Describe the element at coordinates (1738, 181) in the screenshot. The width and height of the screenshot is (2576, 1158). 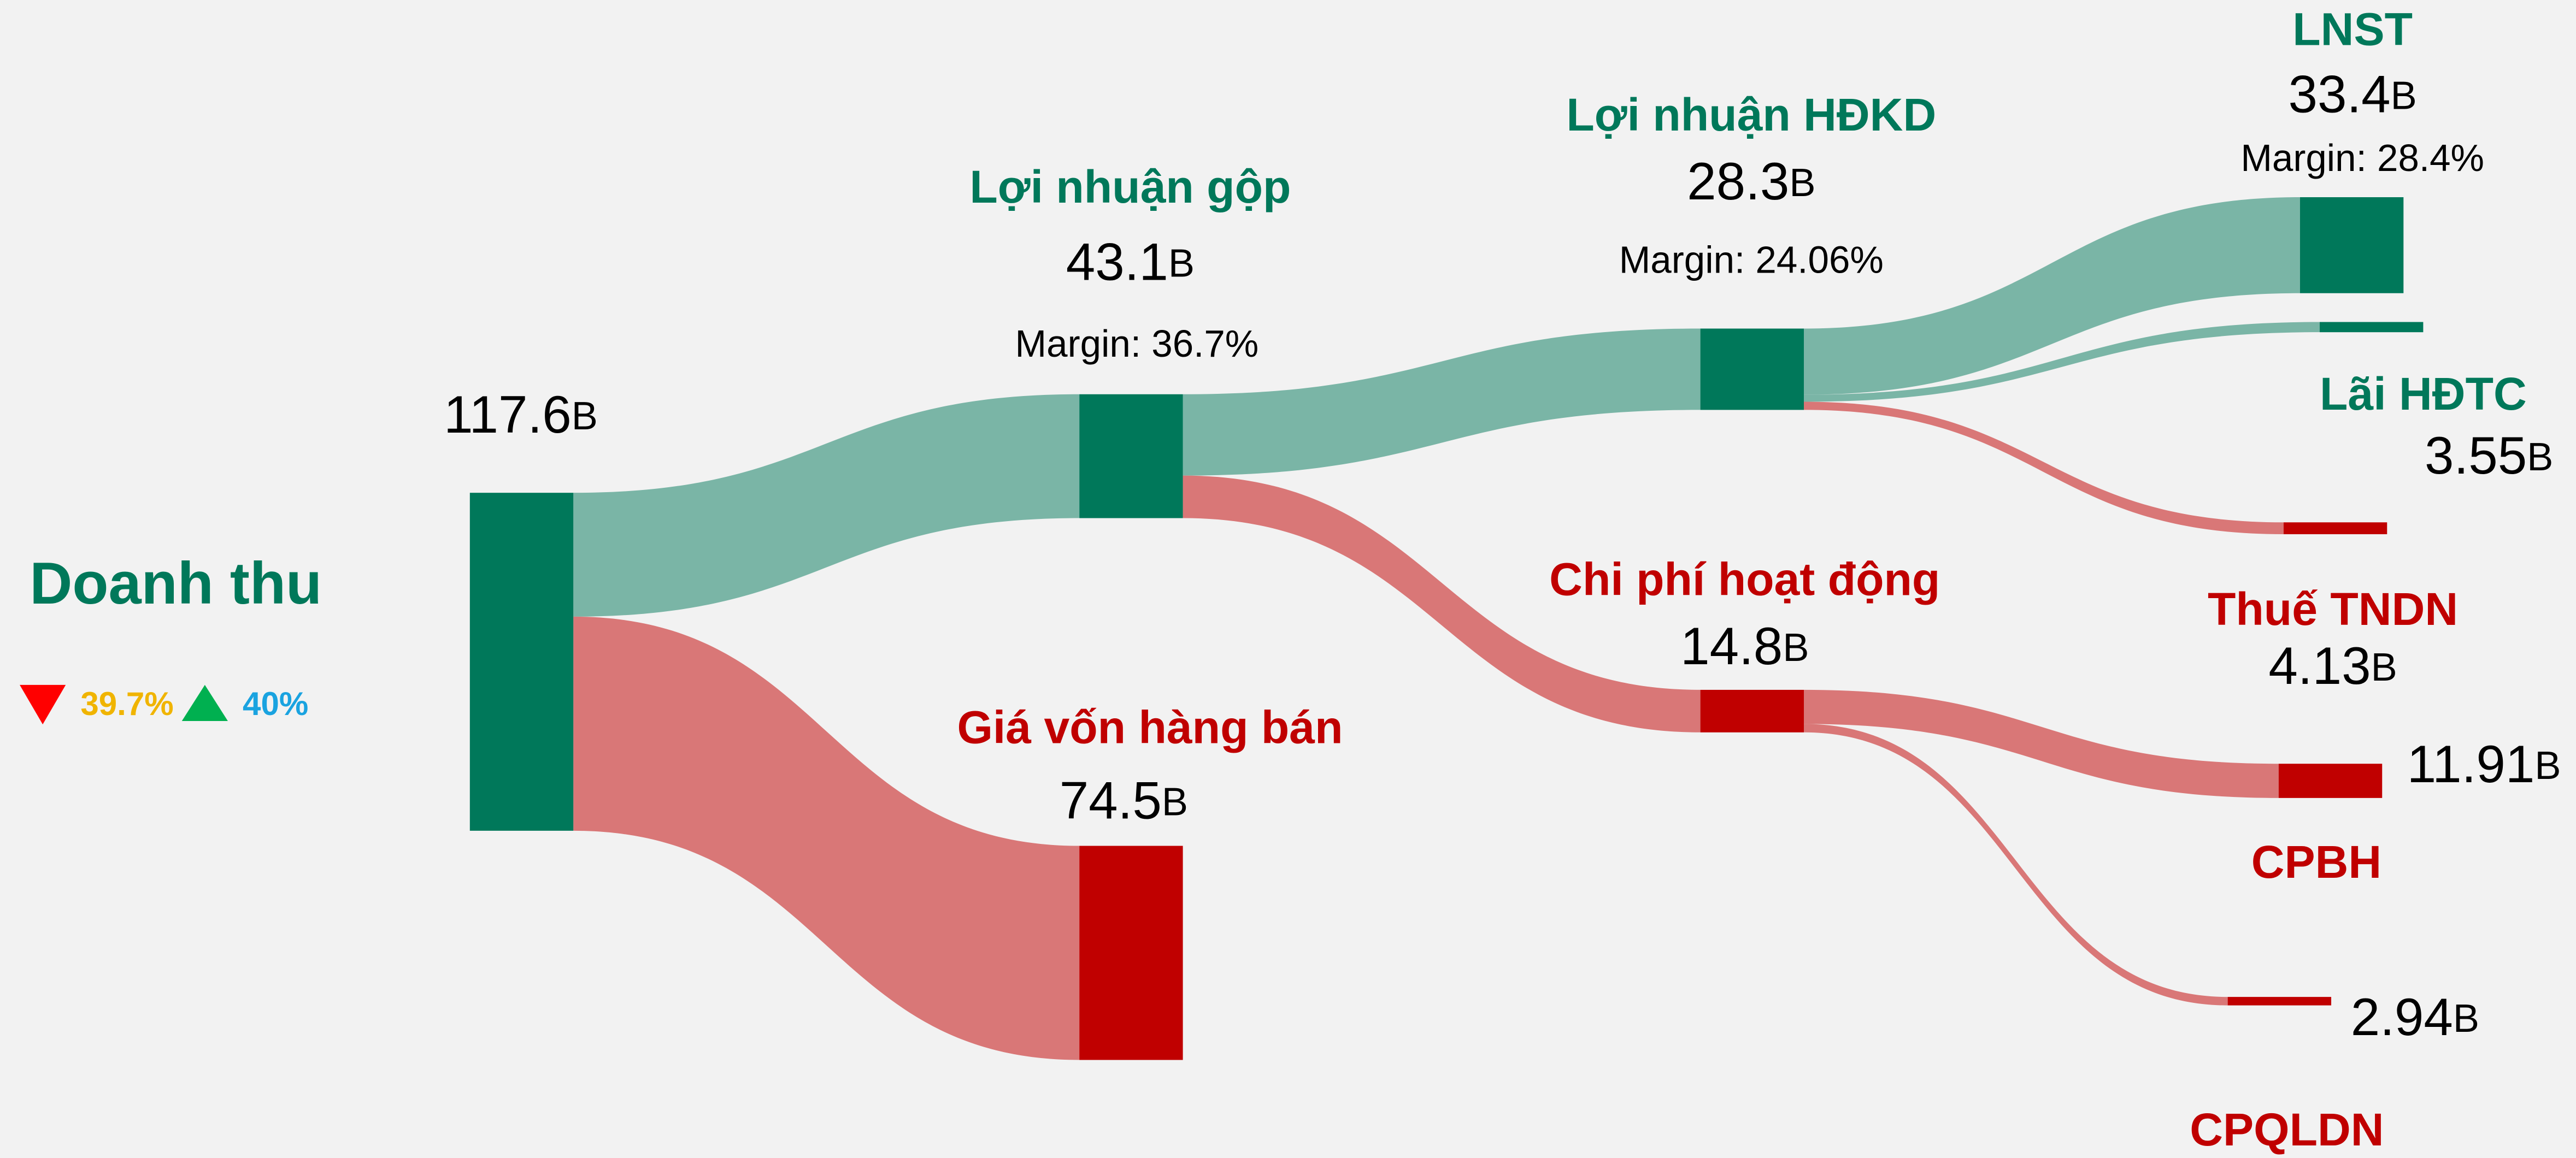
I see `value-number: 28.3` at that location.